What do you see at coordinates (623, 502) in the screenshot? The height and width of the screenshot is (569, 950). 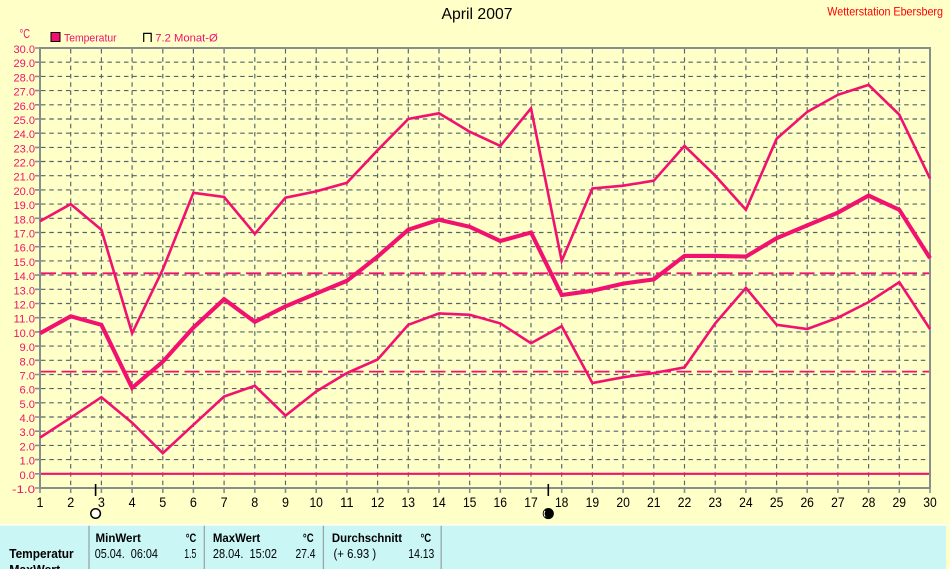 I see `svg-text: 20` at bounding box center [623, 502].